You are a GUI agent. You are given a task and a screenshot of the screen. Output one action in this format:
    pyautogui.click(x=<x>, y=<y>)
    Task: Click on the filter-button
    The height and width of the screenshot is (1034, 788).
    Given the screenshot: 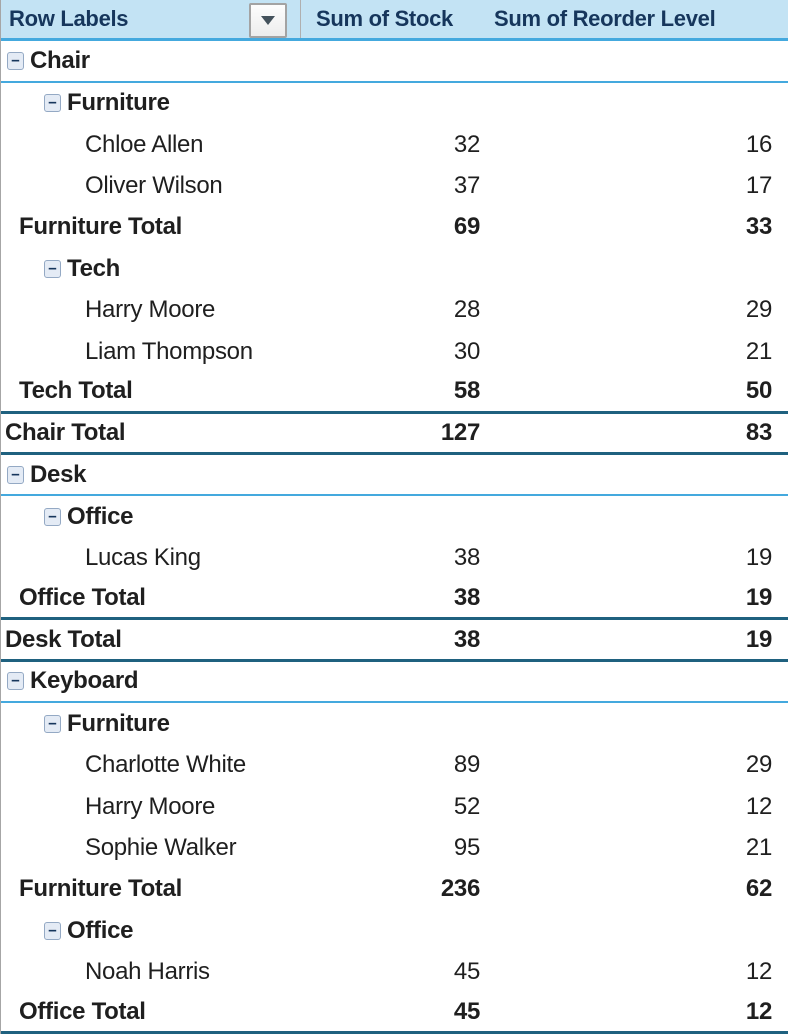 What is the action you would take?
    pyautogui.click(x=268, y=20)
    